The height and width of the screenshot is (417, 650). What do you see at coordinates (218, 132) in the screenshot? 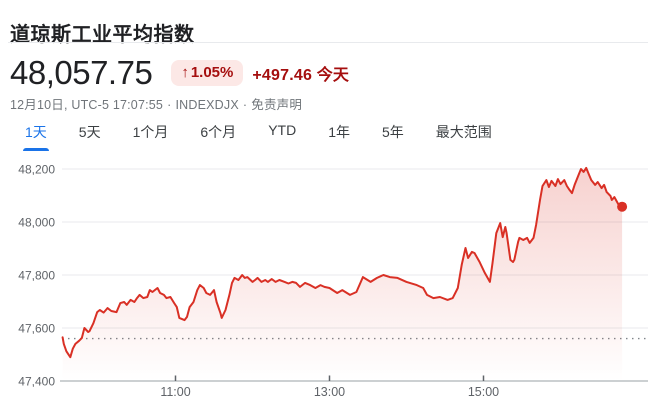
I see `time-range-tab-4: 6个月` at bounding box center [218, 132].